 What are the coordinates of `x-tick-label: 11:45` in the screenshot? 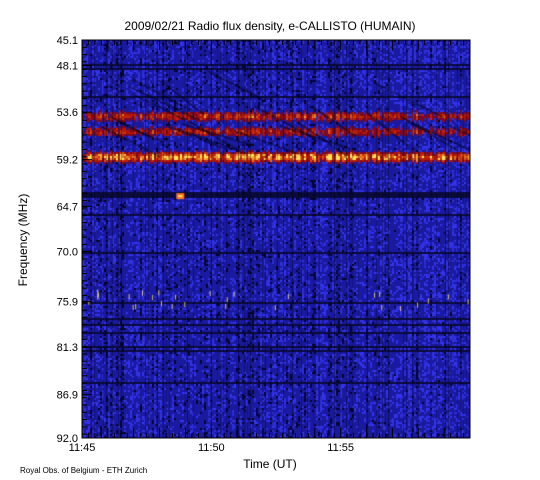 It's located at (82, 448).